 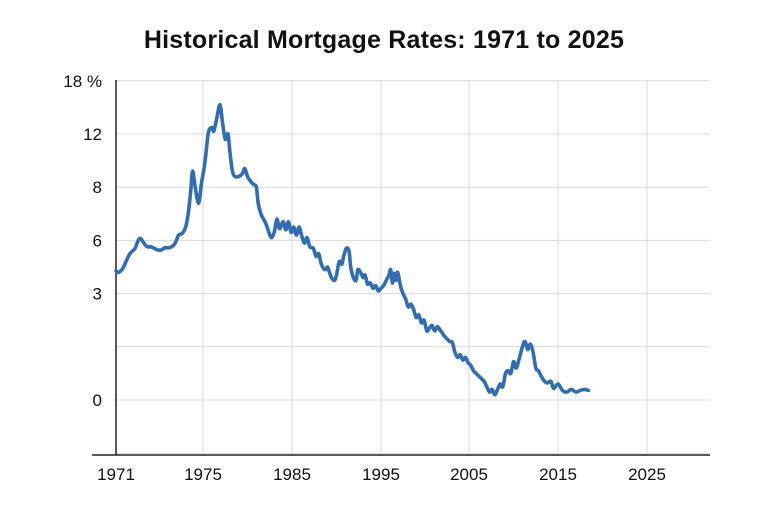 What do you see at coordinates (384, 40) in the screenshot?
I see `chart-title: Historical Mortgage Rates: 1971 to 2025` at bounding box center [384, 40].